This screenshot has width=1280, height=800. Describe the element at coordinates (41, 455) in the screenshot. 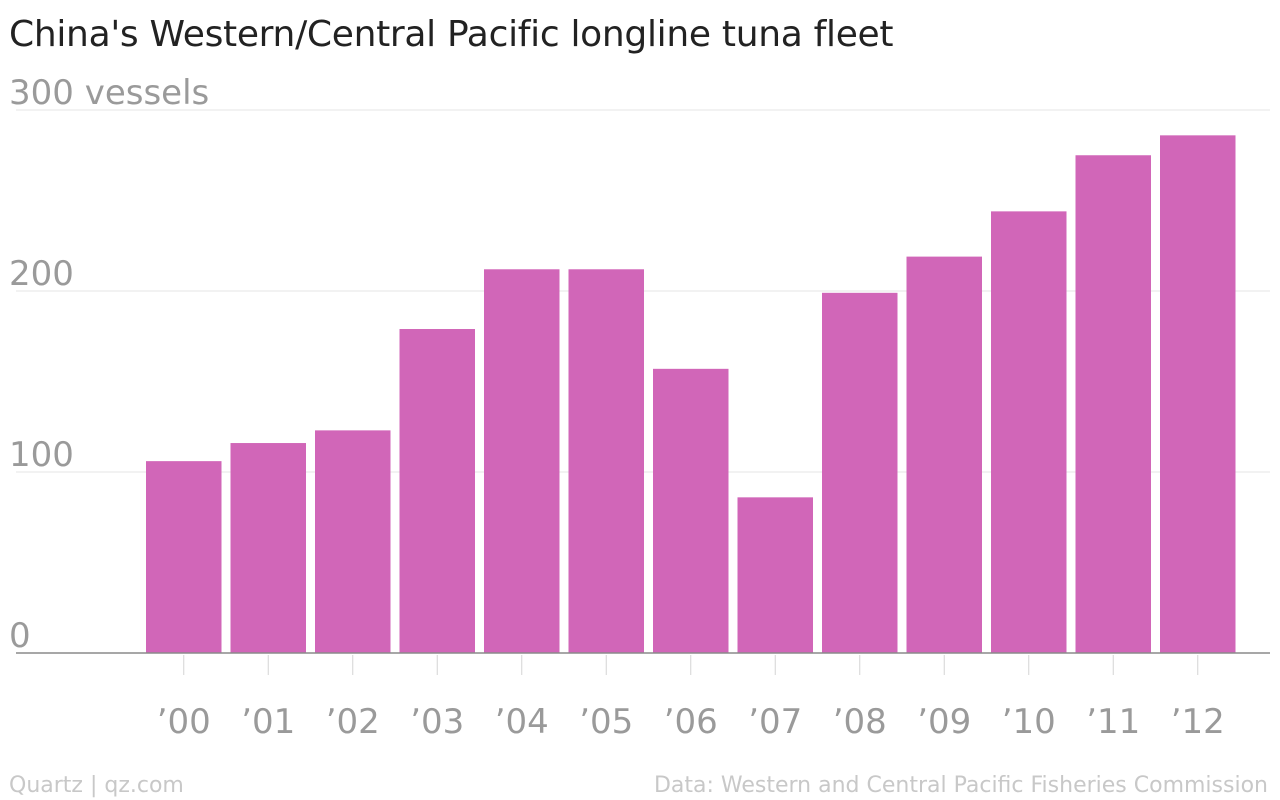

I see `y-tick-label-100: 100` at that location.